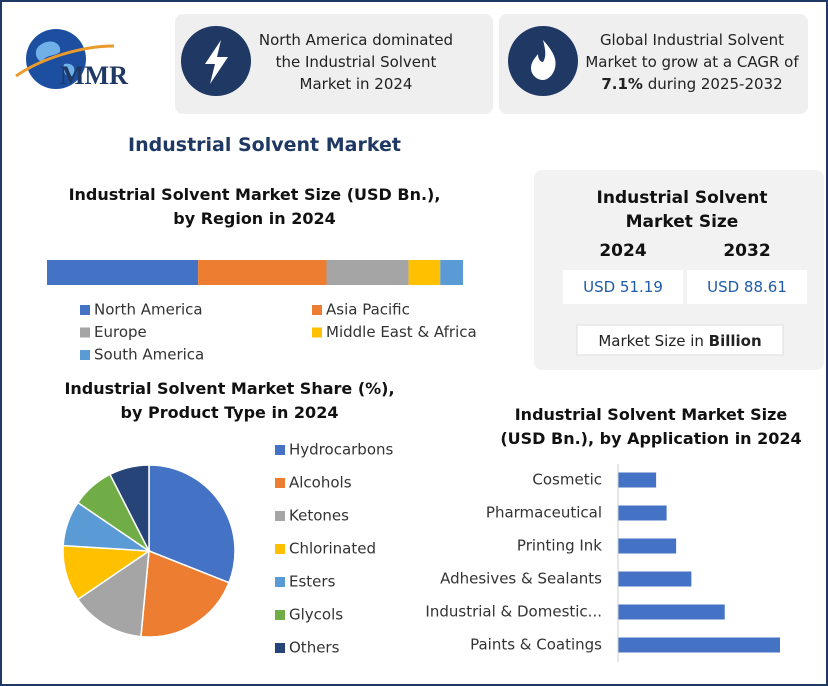 This screenshot has width=828, height=686. Describe the element at coordinates (622, 84) in the screenshot. I see `fact-highlight: 7.1%` at that location.